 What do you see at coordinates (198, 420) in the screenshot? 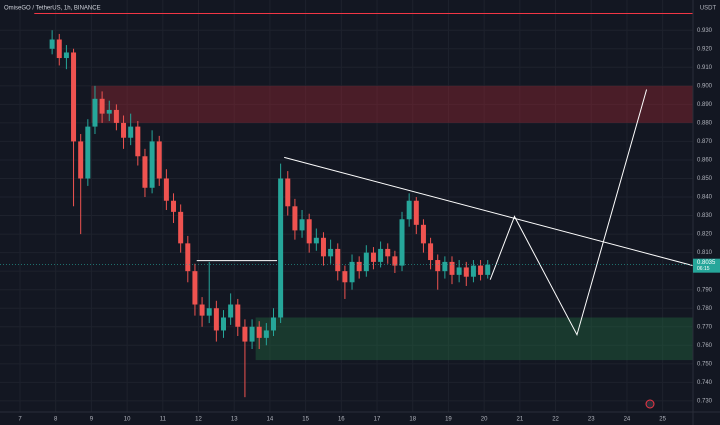
I see `x-tick-label: 12` at bounding box center [198, 420].